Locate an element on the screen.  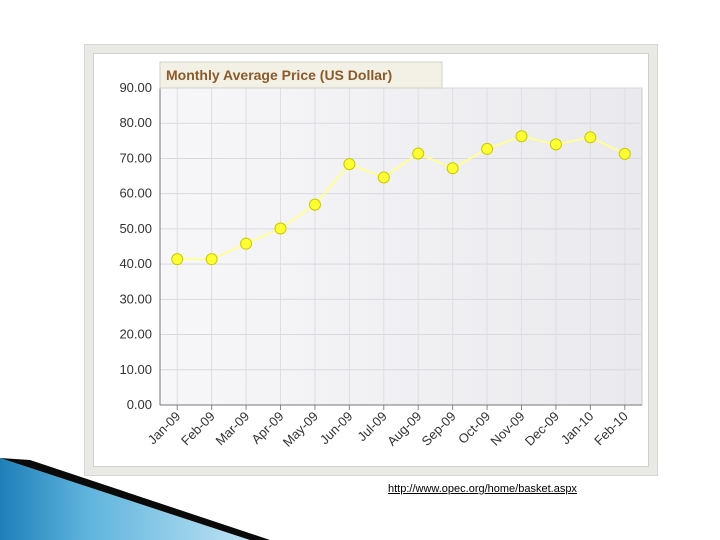
x-tick-label: Aug-09 is located at coordinates (404, 429).